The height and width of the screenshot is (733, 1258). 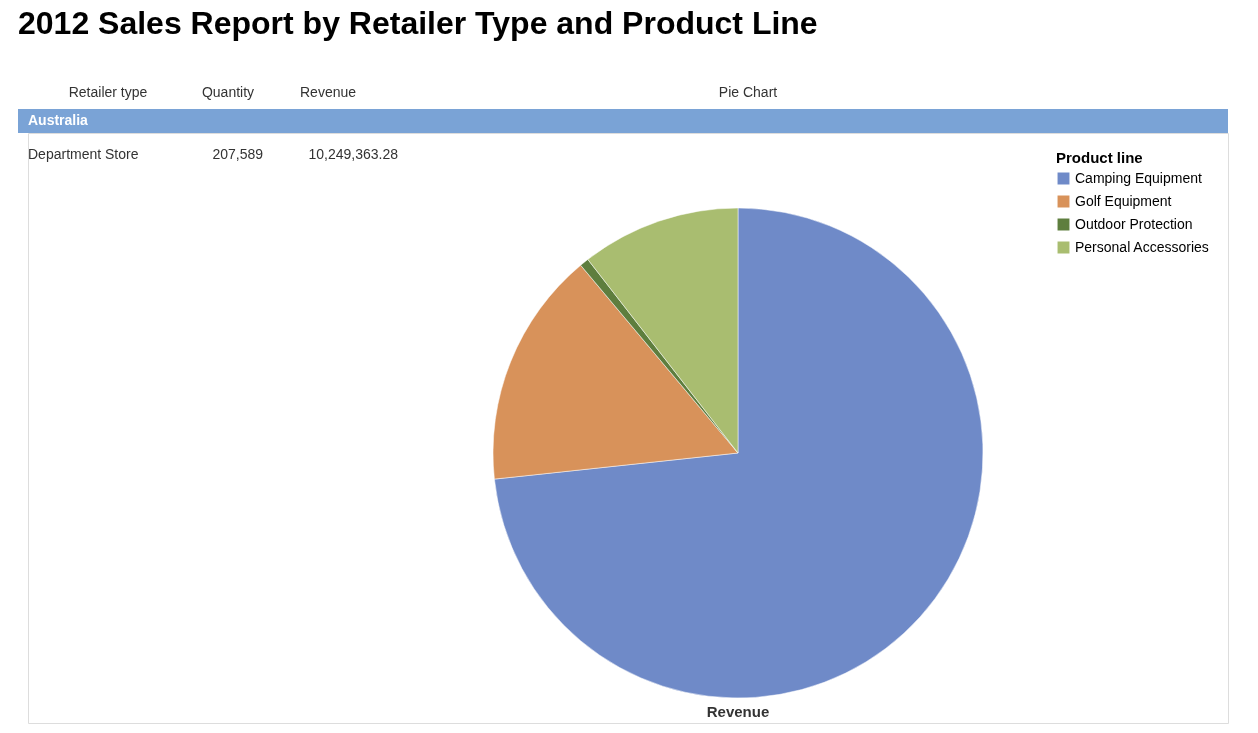 What do you see at coordinates (1138, 177) in the screenshot?
I see `legend-label: Camping Equipment` at bounding box center [1138, 177].